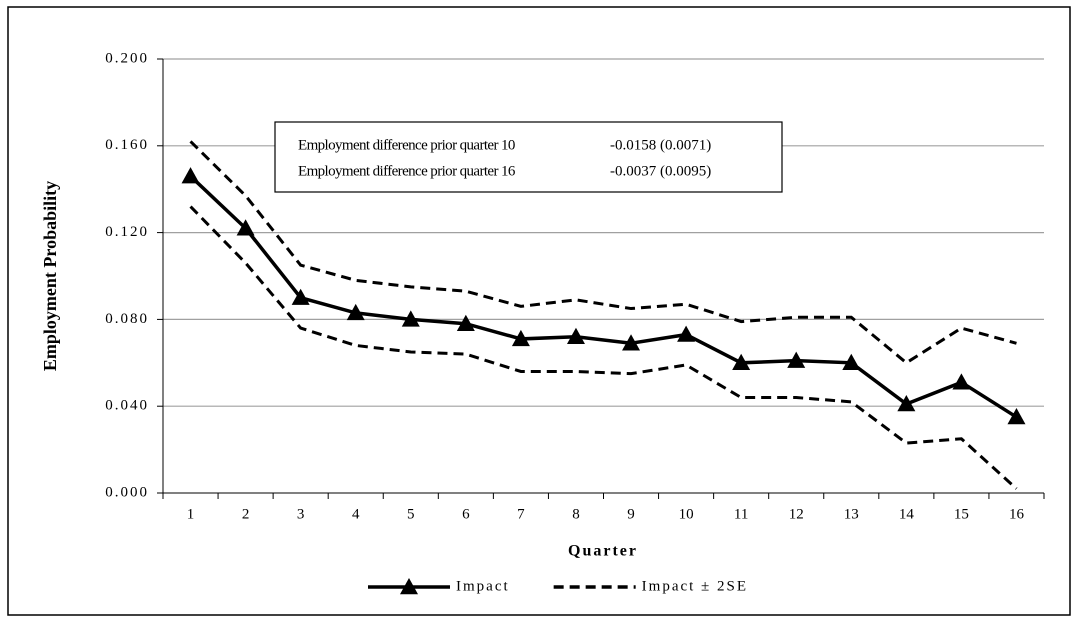  What do you see at coordinates (686, 514) in the screenshot?
I see `x-tick-label: 10` at bounding box center [686, 514].